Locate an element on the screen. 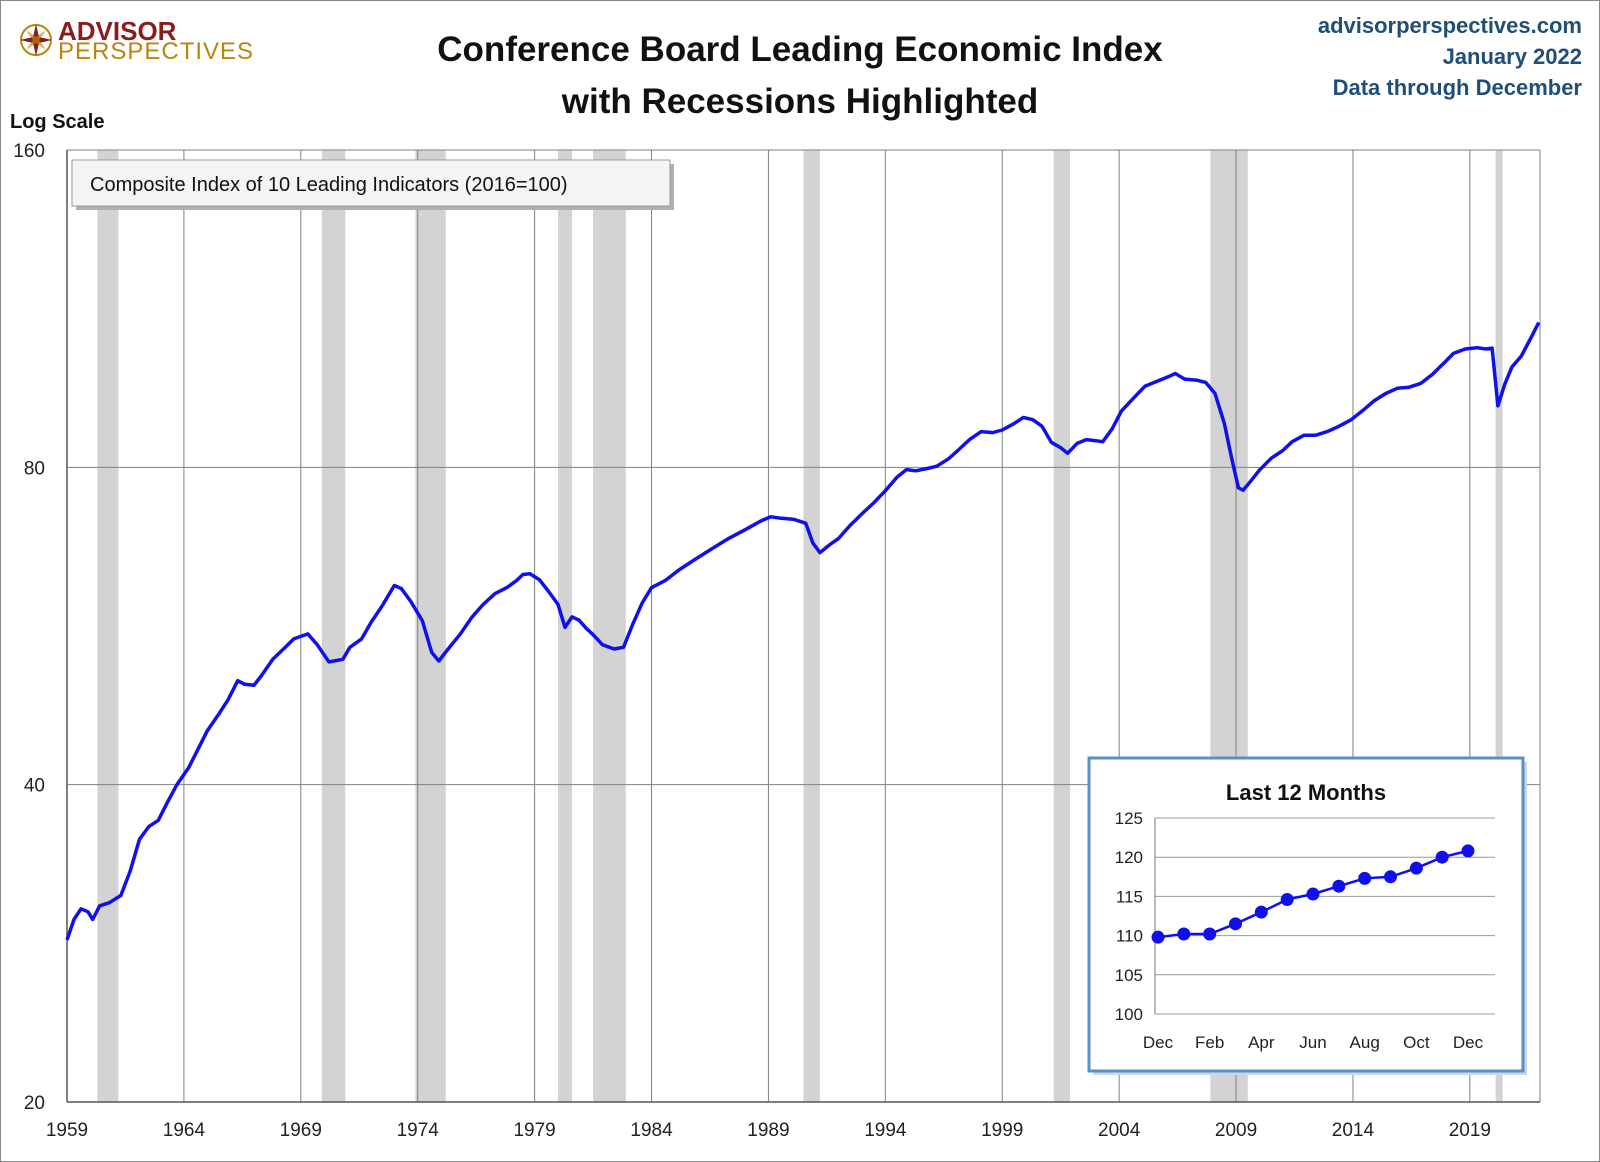  legend-frame is located at coordinates (371, 183).